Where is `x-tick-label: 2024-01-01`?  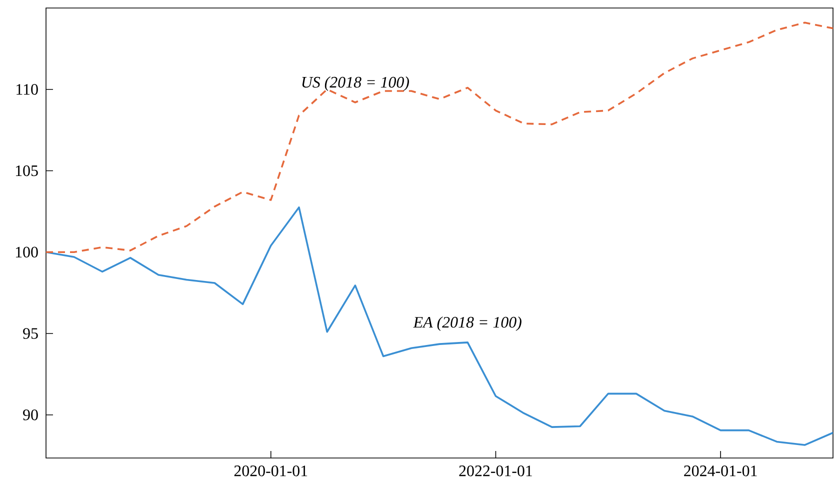 x-tick-label: 2024-01-01 is located at coordinates (720, 471).